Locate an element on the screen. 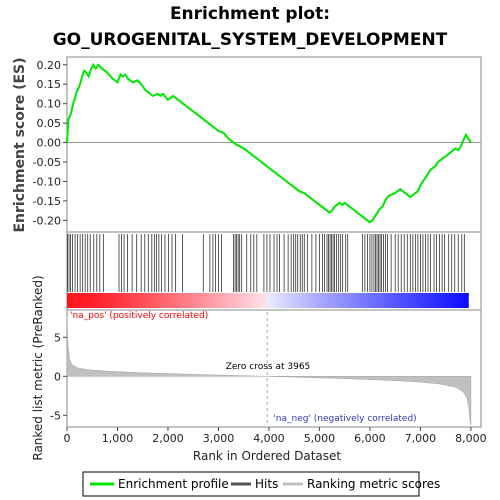 The width and height of the screenshot is (500, 500). es-y-tick-label: 0.05 is located at coordinates (49, 123).